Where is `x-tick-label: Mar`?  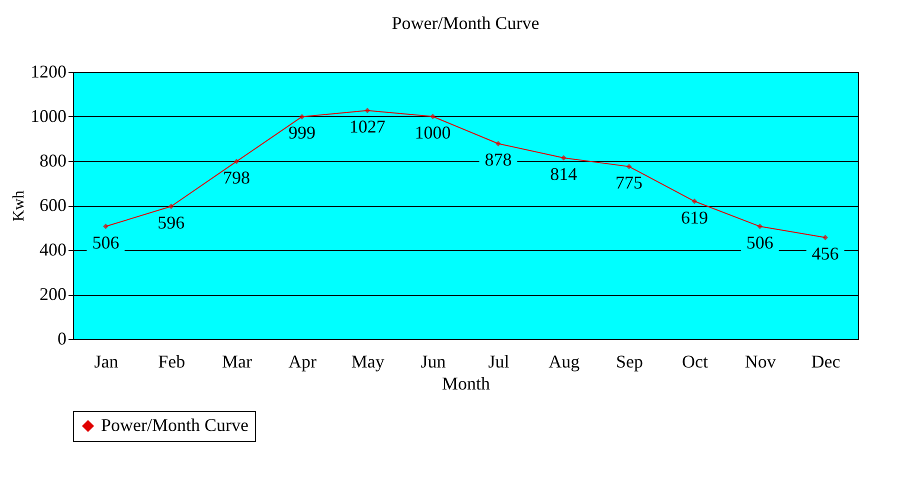
x-tick-label: Mar is located at coordinates (237, 362).